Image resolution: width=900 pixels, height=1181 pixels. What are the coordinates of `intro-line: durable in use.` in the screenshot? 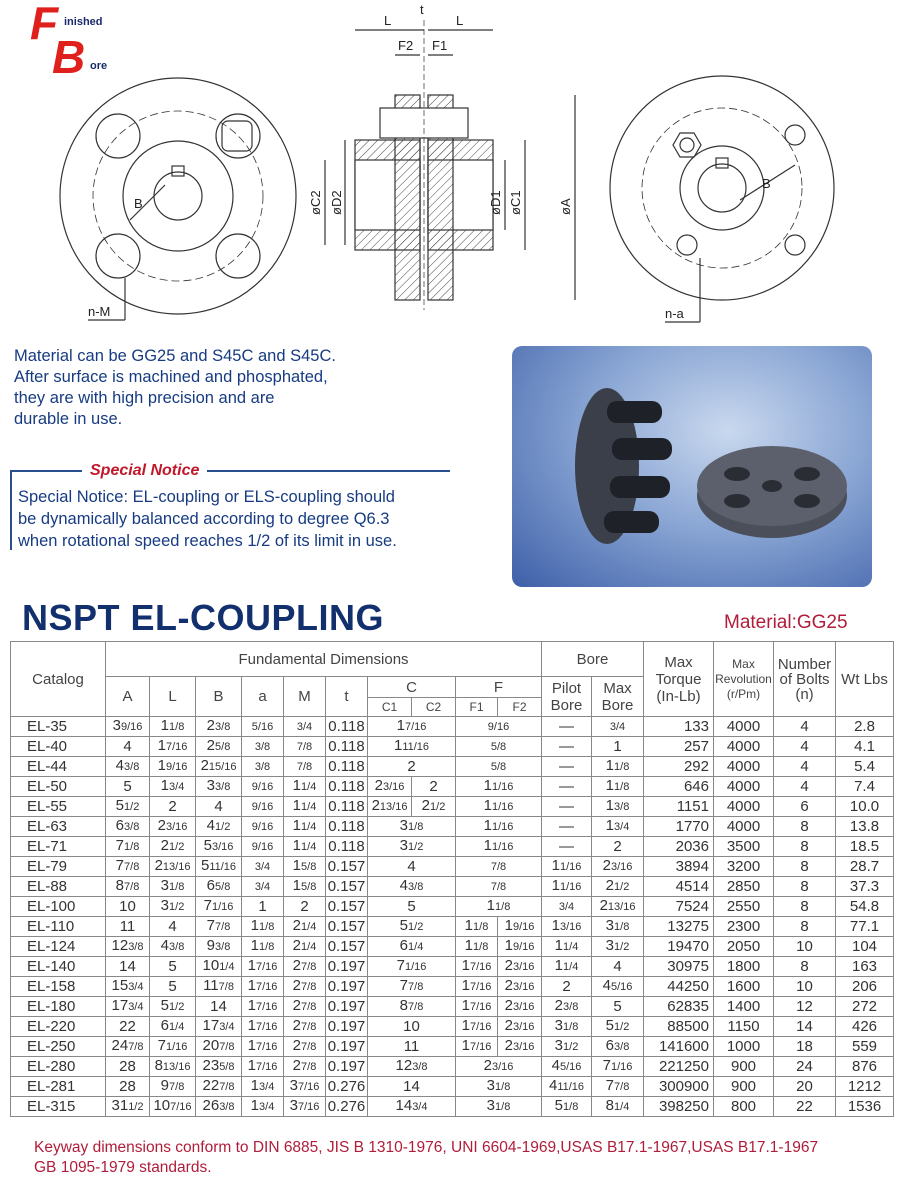 It's located at (68, 419).